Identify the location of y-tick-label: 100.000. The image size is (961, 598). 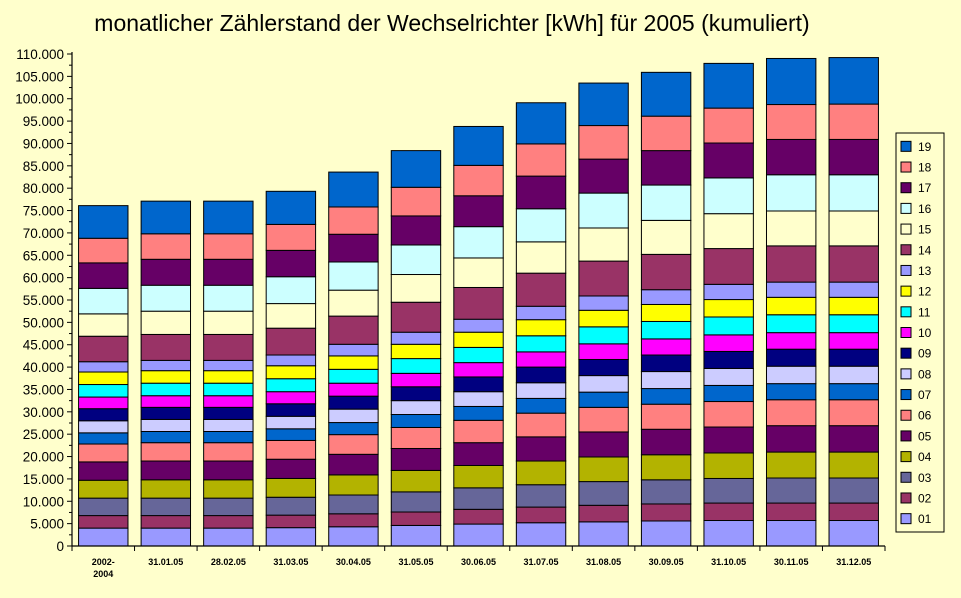
(39, 99).